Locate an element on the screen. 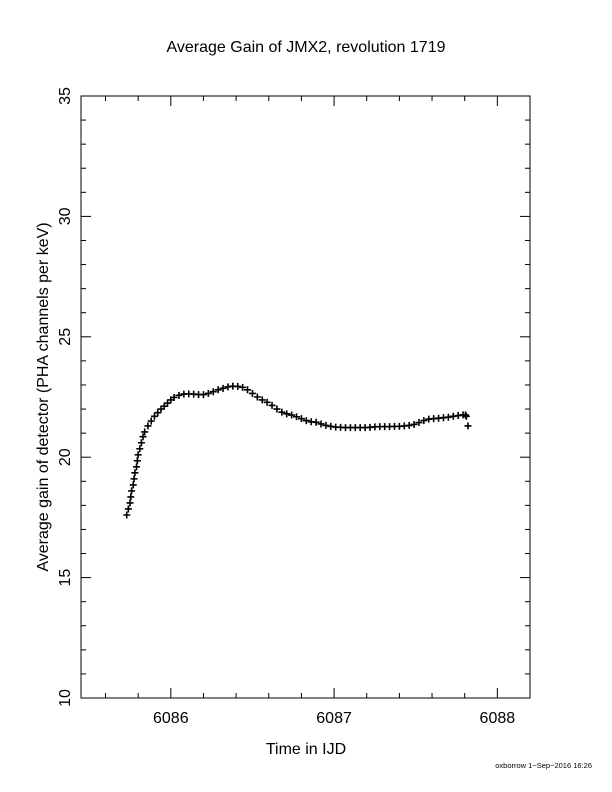 The image size is (612, 792). x-tick-label: 6086 is located at coordinates (171, 718).